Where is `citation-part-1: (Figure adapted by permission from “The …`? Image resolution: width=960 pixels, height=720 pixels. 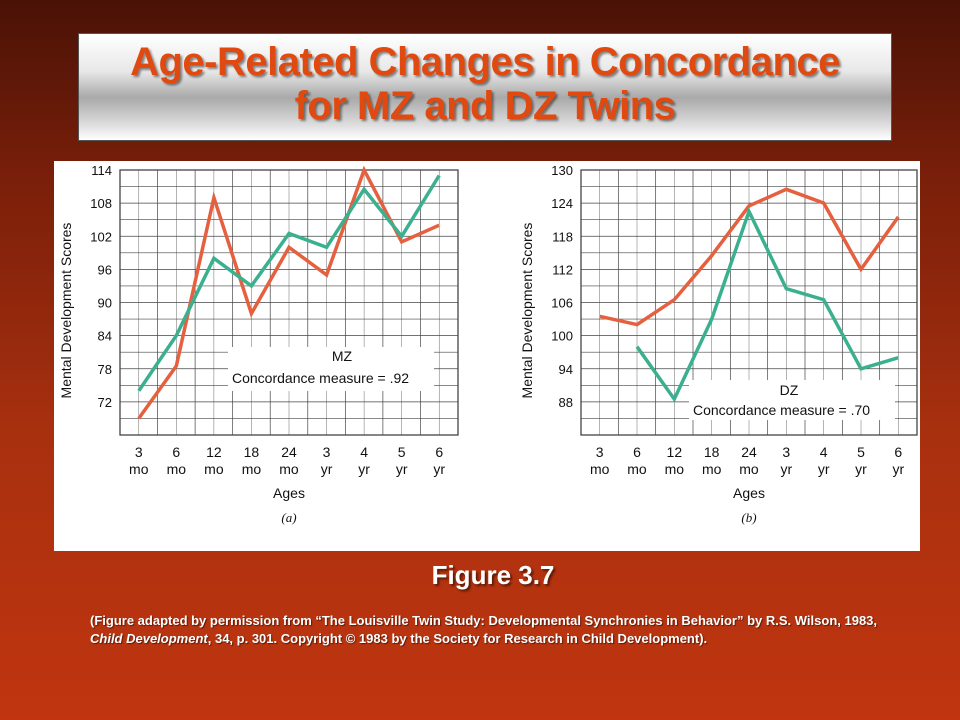
citation-part-1: (Figure adapted by permission from “The … is located at coordinates (484, 620).